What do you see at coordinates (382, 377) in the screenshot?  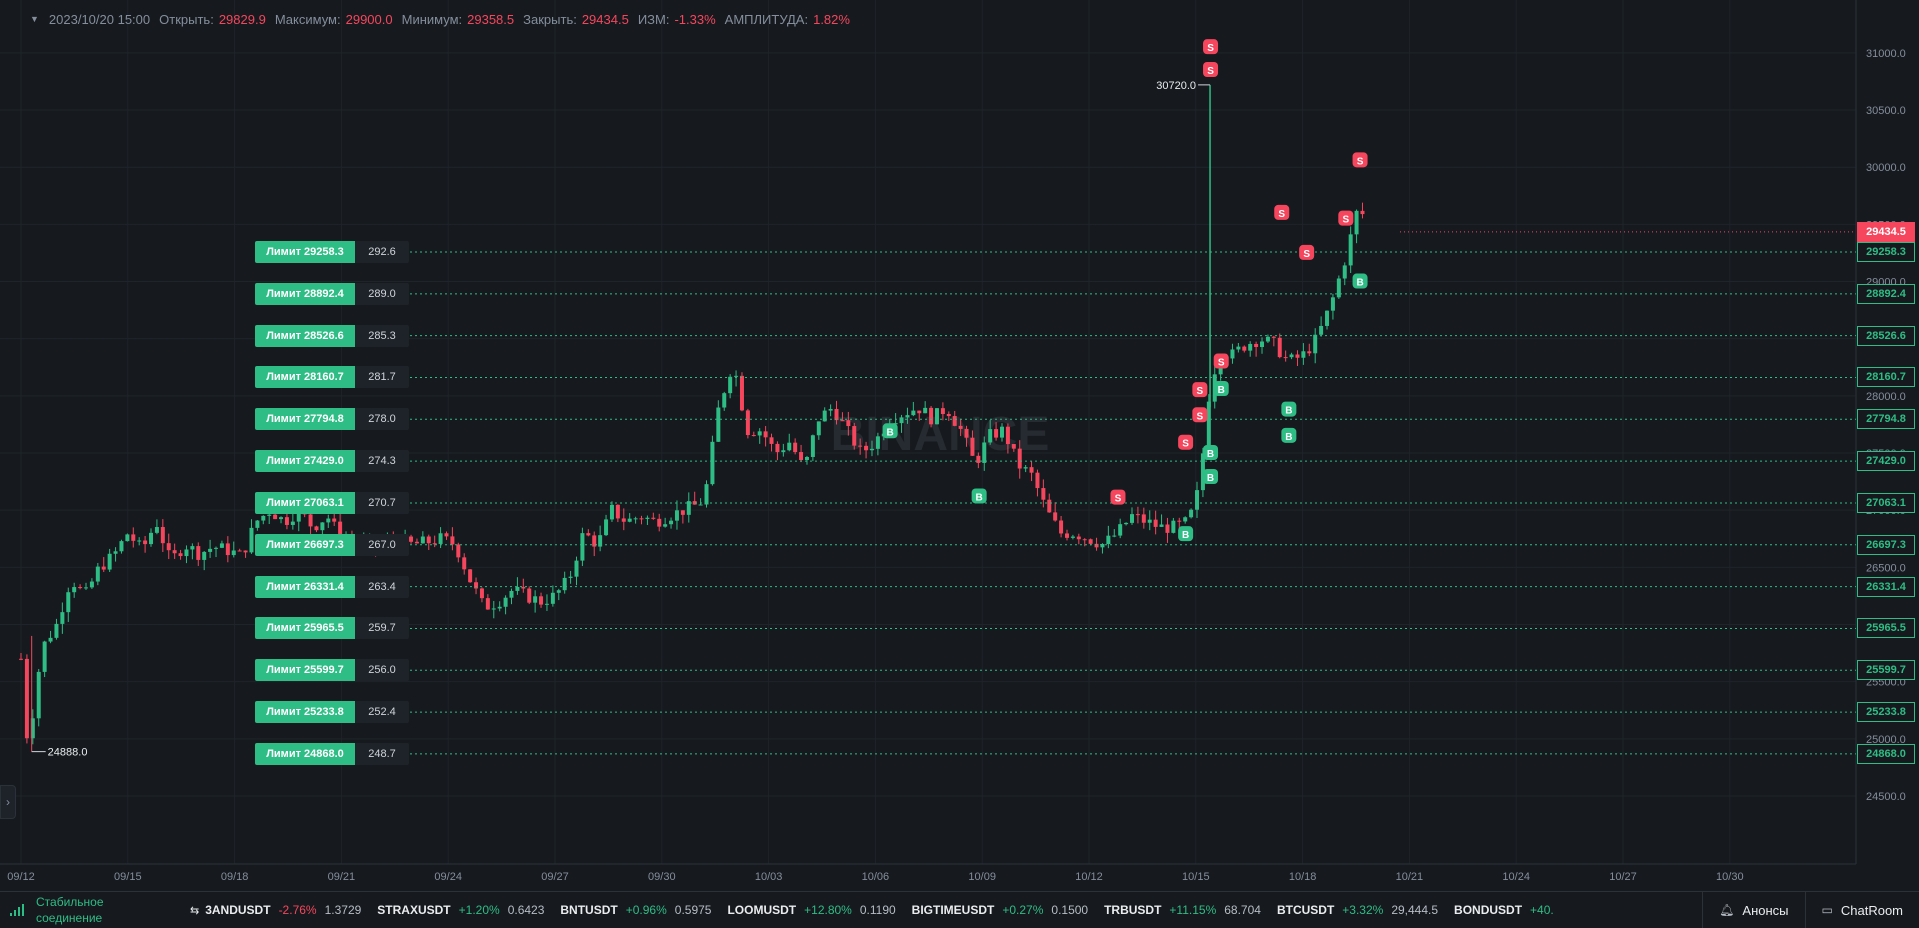 I see `limit-order-amount: 281.7` at bounding box center [382, 377].